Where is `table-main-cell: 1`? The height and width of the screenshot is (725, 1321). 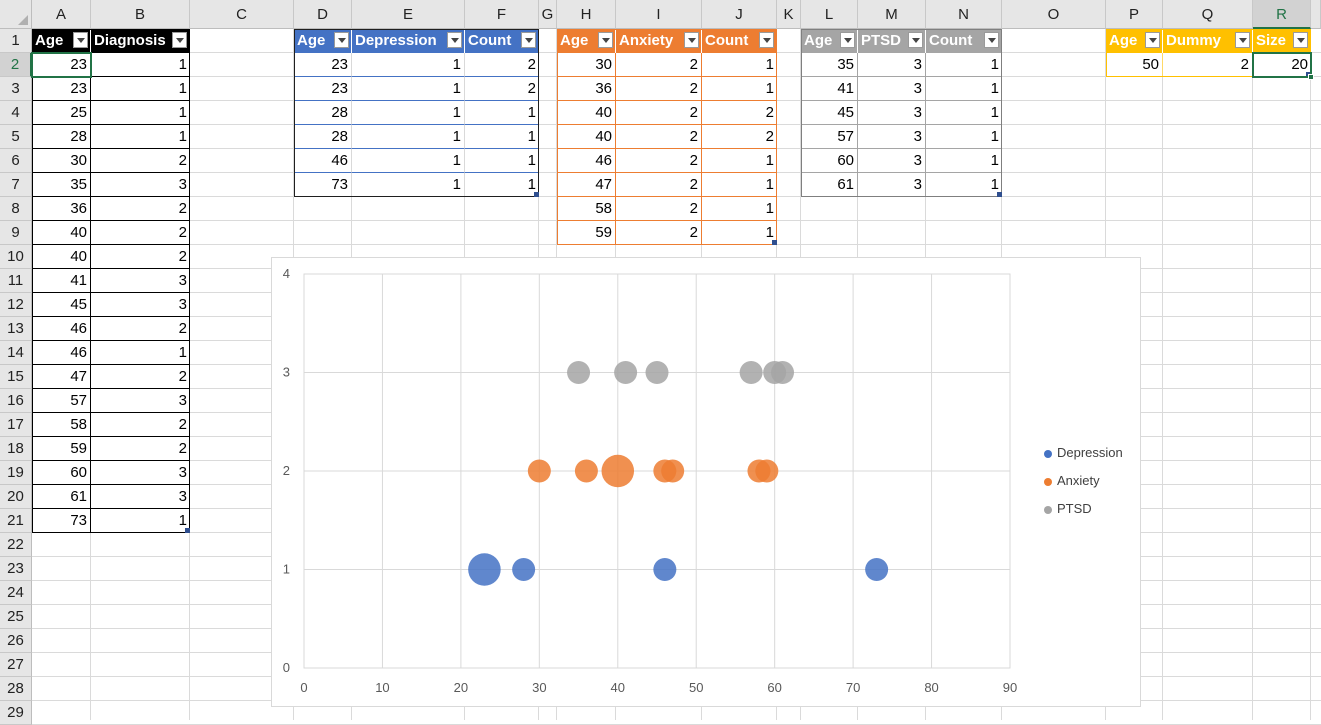 table-main-cell: 1 is located at coordinates (140, 65).